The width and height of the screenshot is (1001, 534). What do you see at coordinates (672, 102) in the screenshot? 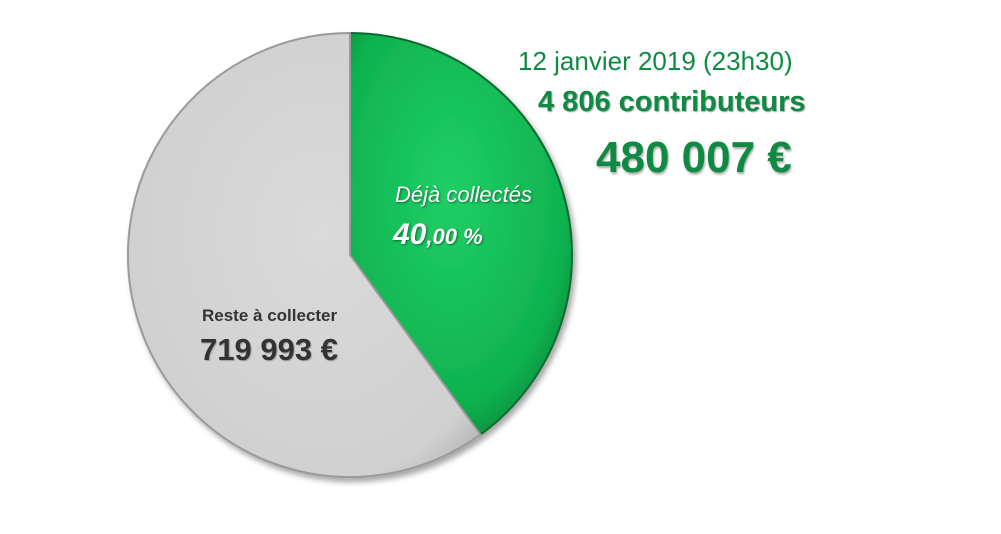
I see `contributors-count: 4 806 contributeurs` at bounding box center [672, 102].